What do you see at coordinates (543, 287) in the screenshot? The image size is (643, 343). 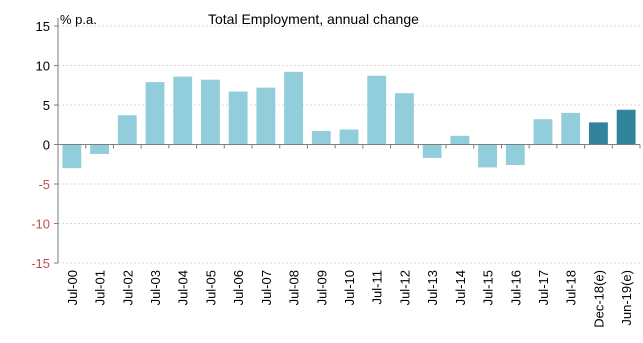 I see `x-tick-label: Jul-17` at bounding box center [543, 287].